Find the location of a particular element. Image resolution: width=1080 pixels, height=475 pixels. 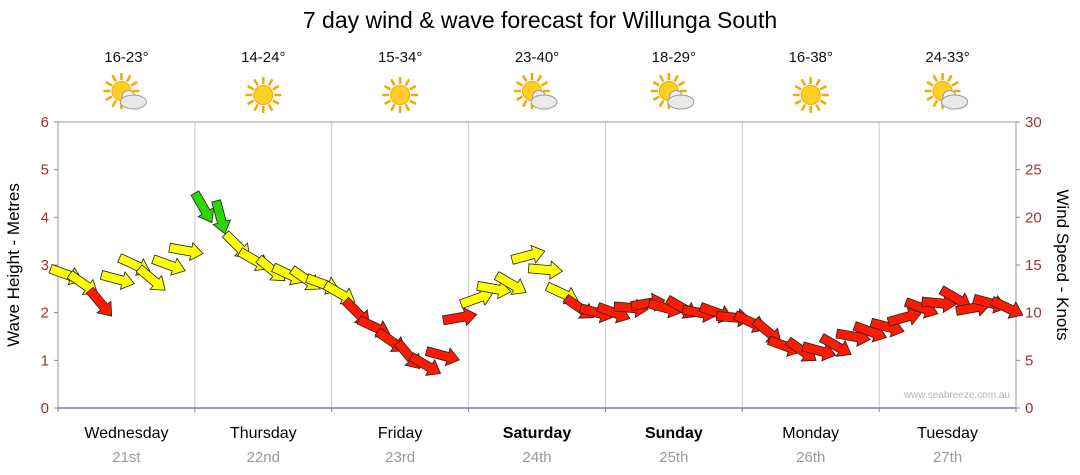

day-date-label: 23rd is located at coordinates (400, 457).